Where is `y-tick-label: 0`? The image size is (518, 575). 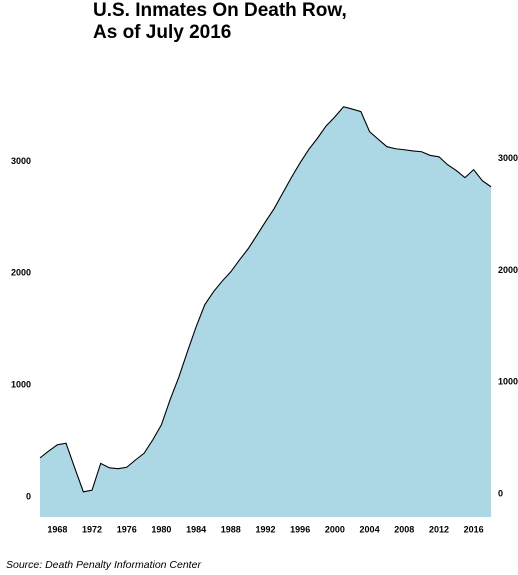
y-tick-label: 0 is located at coordinates (28, 496).